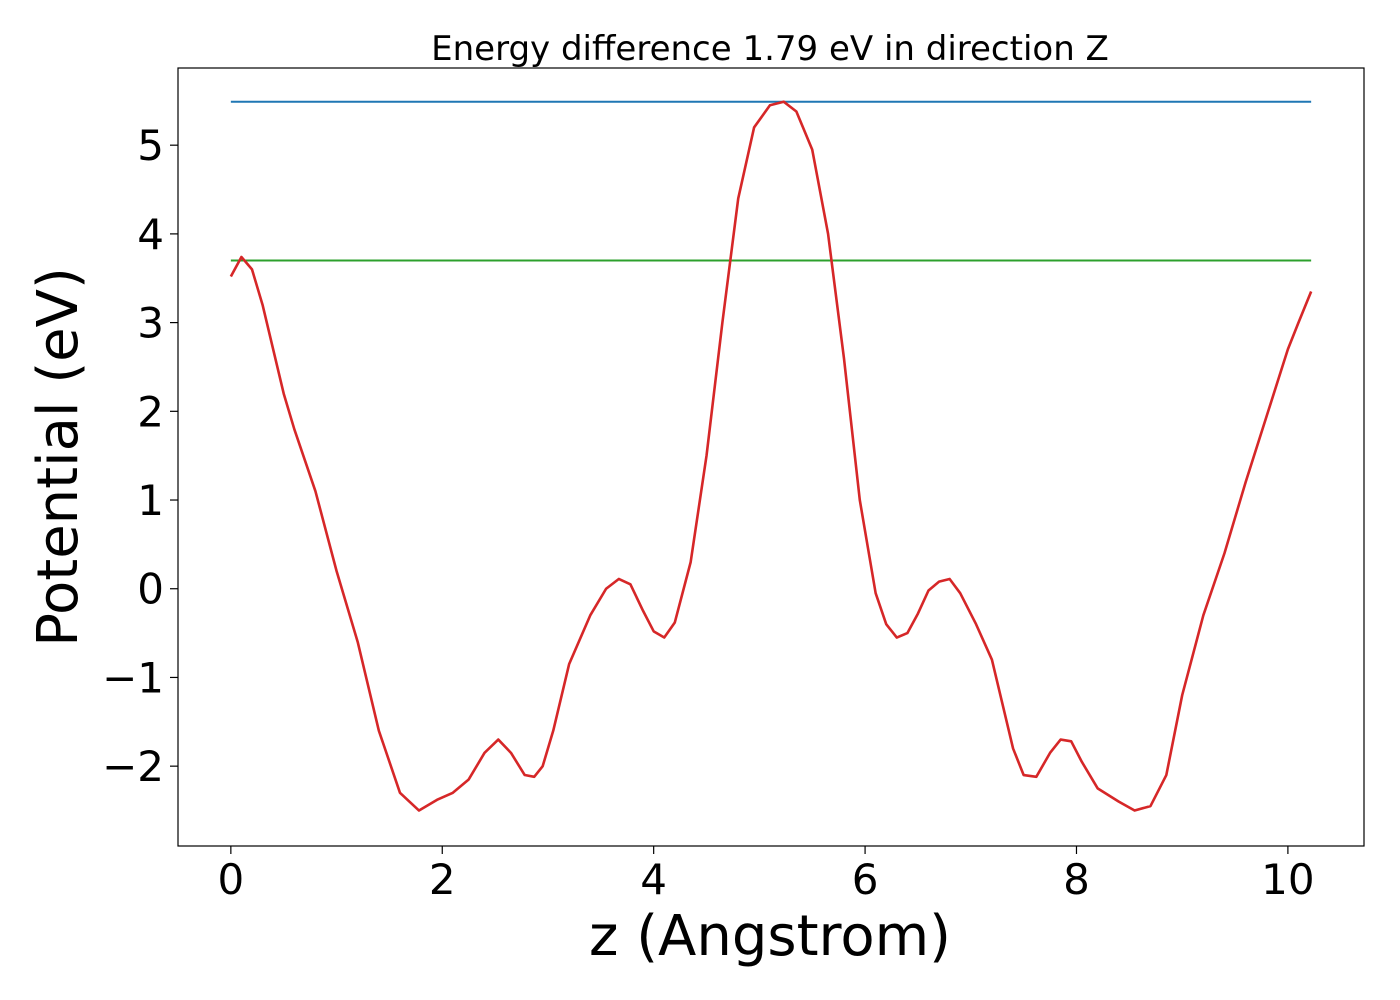 Image resolution: width=1400 pixels, height=1000 pixels. I want to click on y-tick-label: 0, so click(150, 589).